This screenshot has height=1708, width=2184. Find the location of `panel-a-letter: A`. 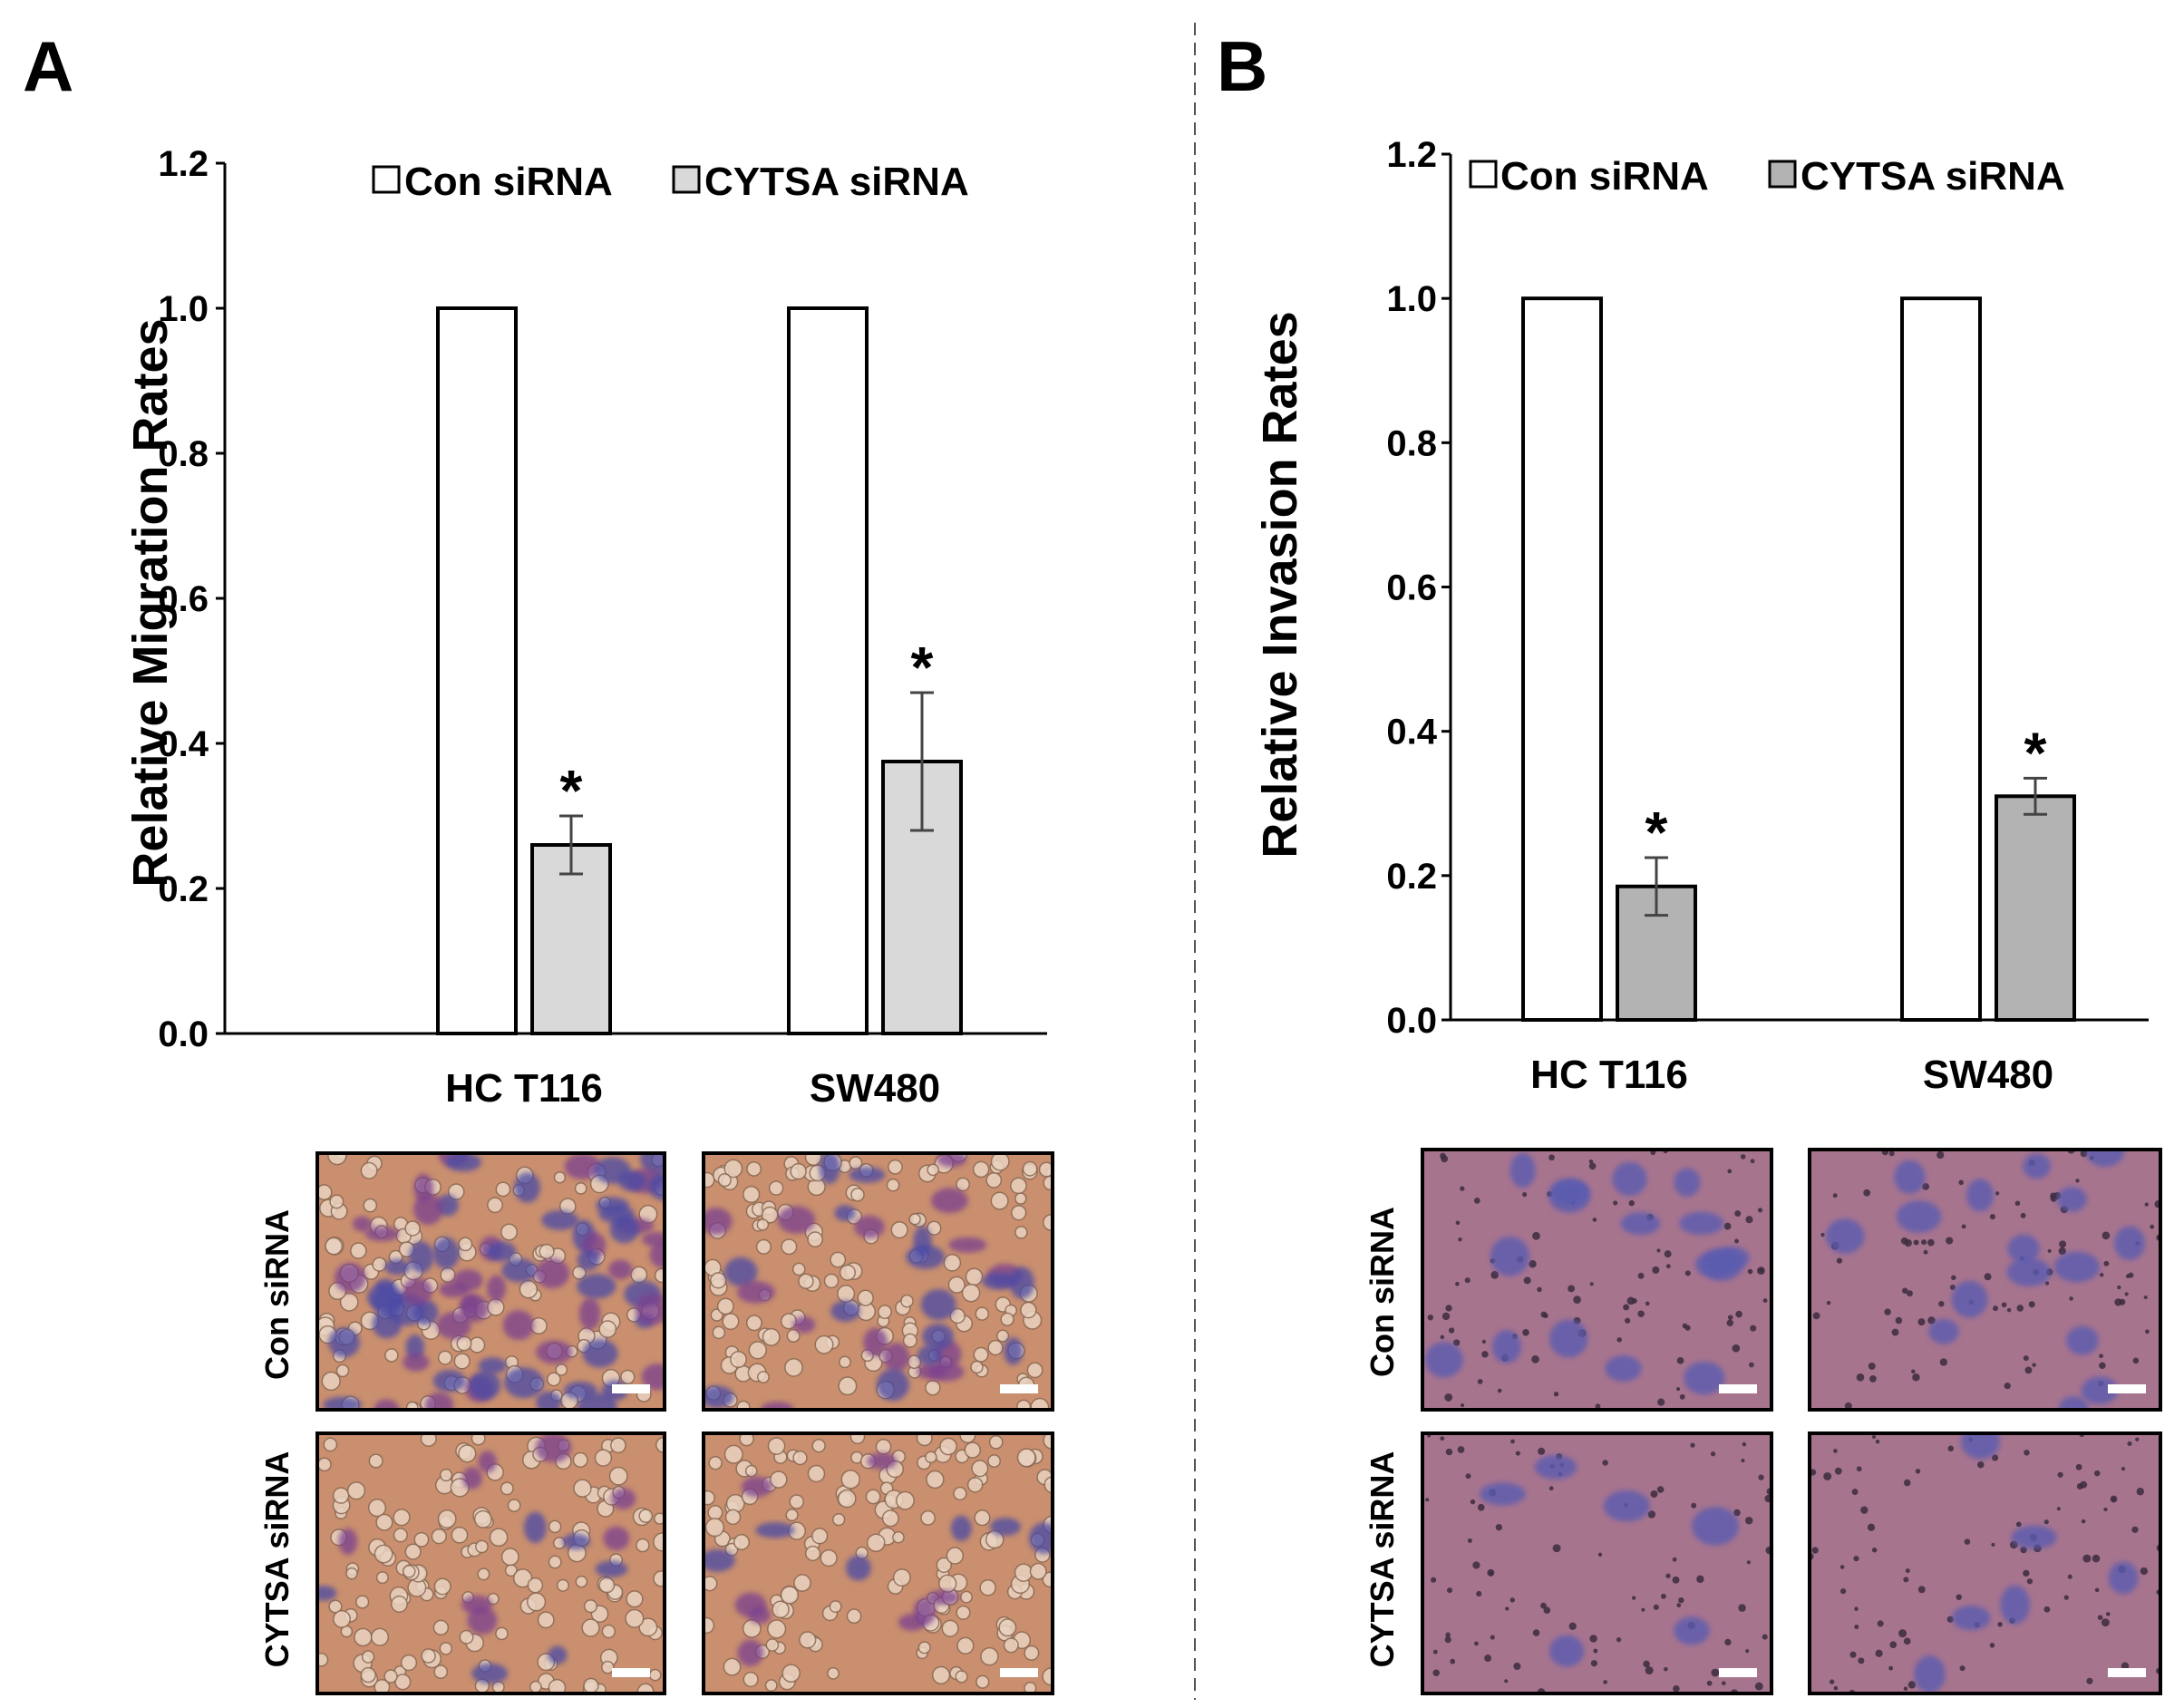

panel-a-letter: A is located at coordinates (48, 66).